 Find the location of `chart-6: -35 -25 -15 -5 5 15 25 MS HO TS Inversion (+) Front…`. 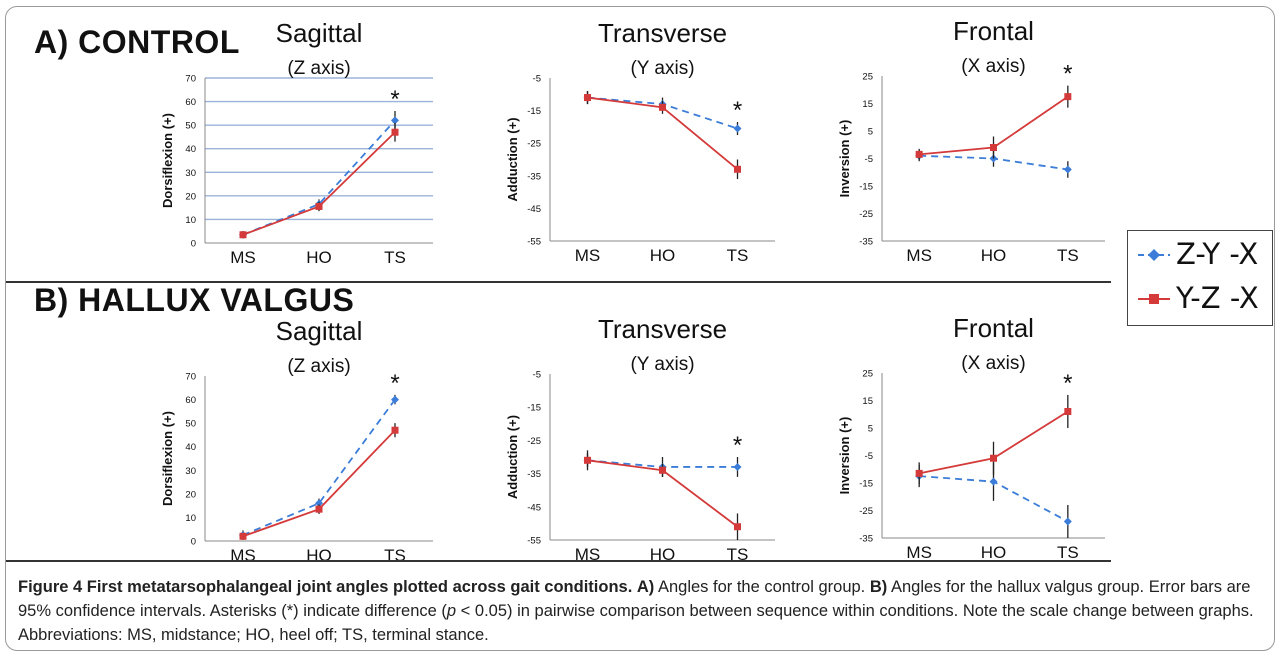

chart-6: -35 -25 -15 -5 5 15 25 MS HO TS Inversion (+) Front… is located at coordinates (971, 437).